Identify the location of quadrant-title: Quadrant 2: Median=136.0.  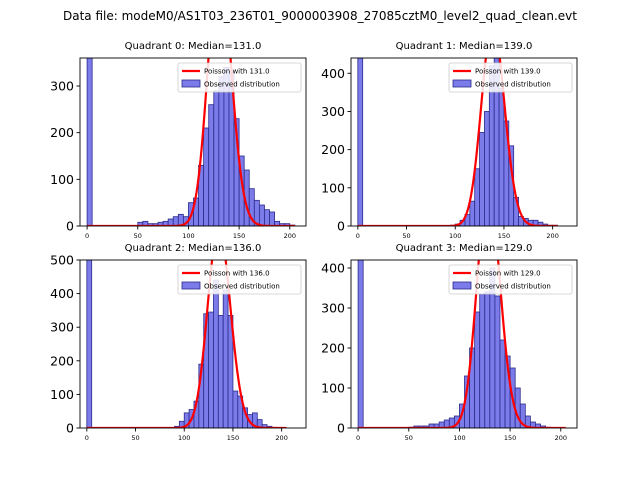
(193, 248).